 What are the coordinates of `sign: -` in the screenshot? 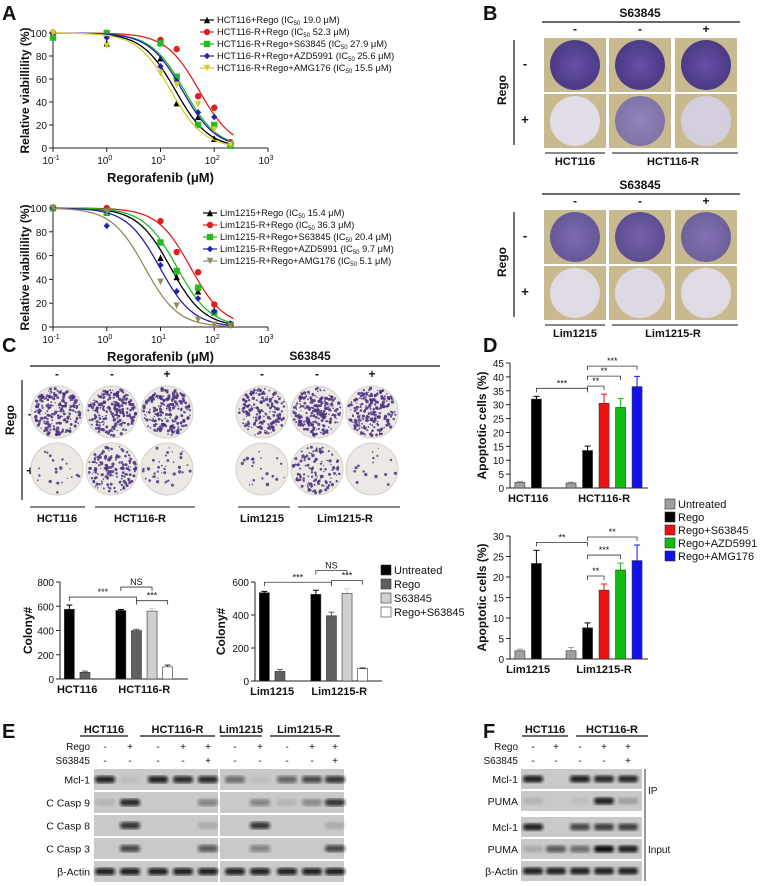 It's located at (640, 201).